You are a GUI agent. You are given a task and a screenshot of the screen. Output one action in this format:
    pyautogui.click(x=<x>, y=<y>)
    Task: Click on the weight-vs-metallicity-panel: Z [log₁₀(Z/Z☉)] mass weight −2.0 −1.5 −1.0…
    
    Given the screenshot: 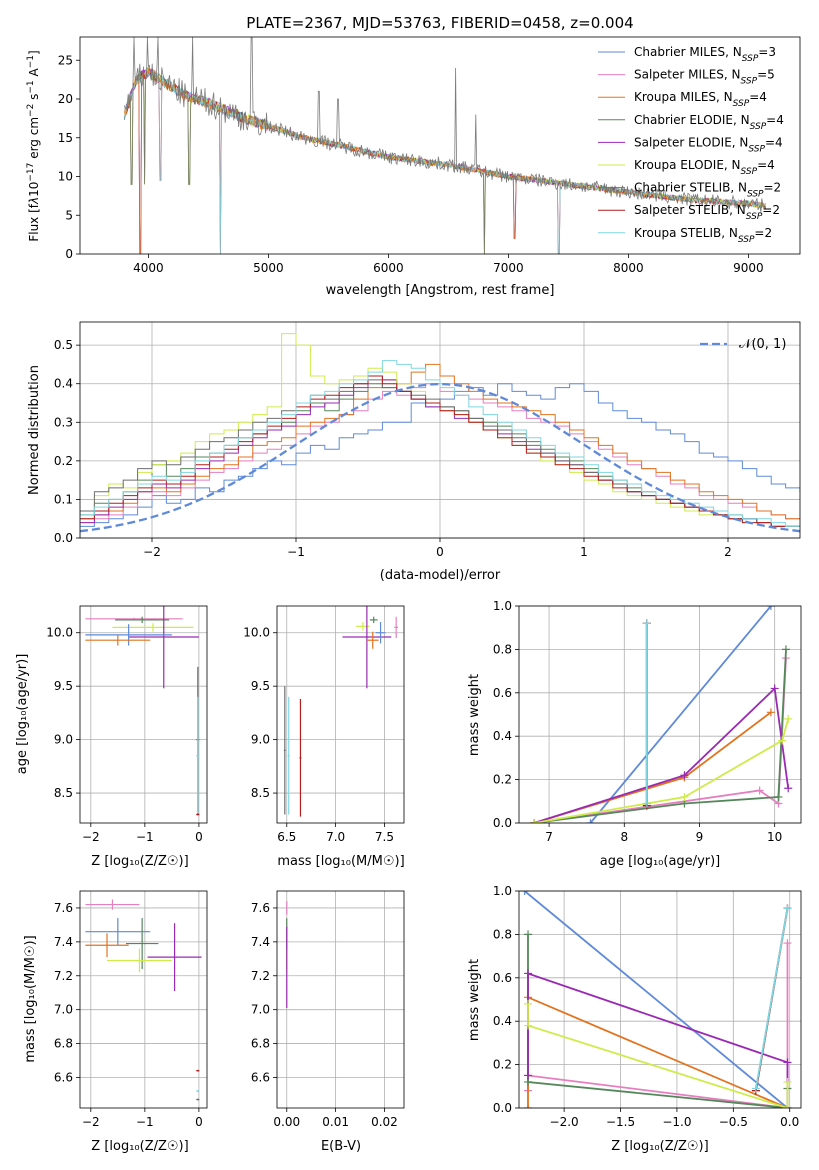 What is the action you would take?
    pyautogui.click(x=634, y=1019)
    